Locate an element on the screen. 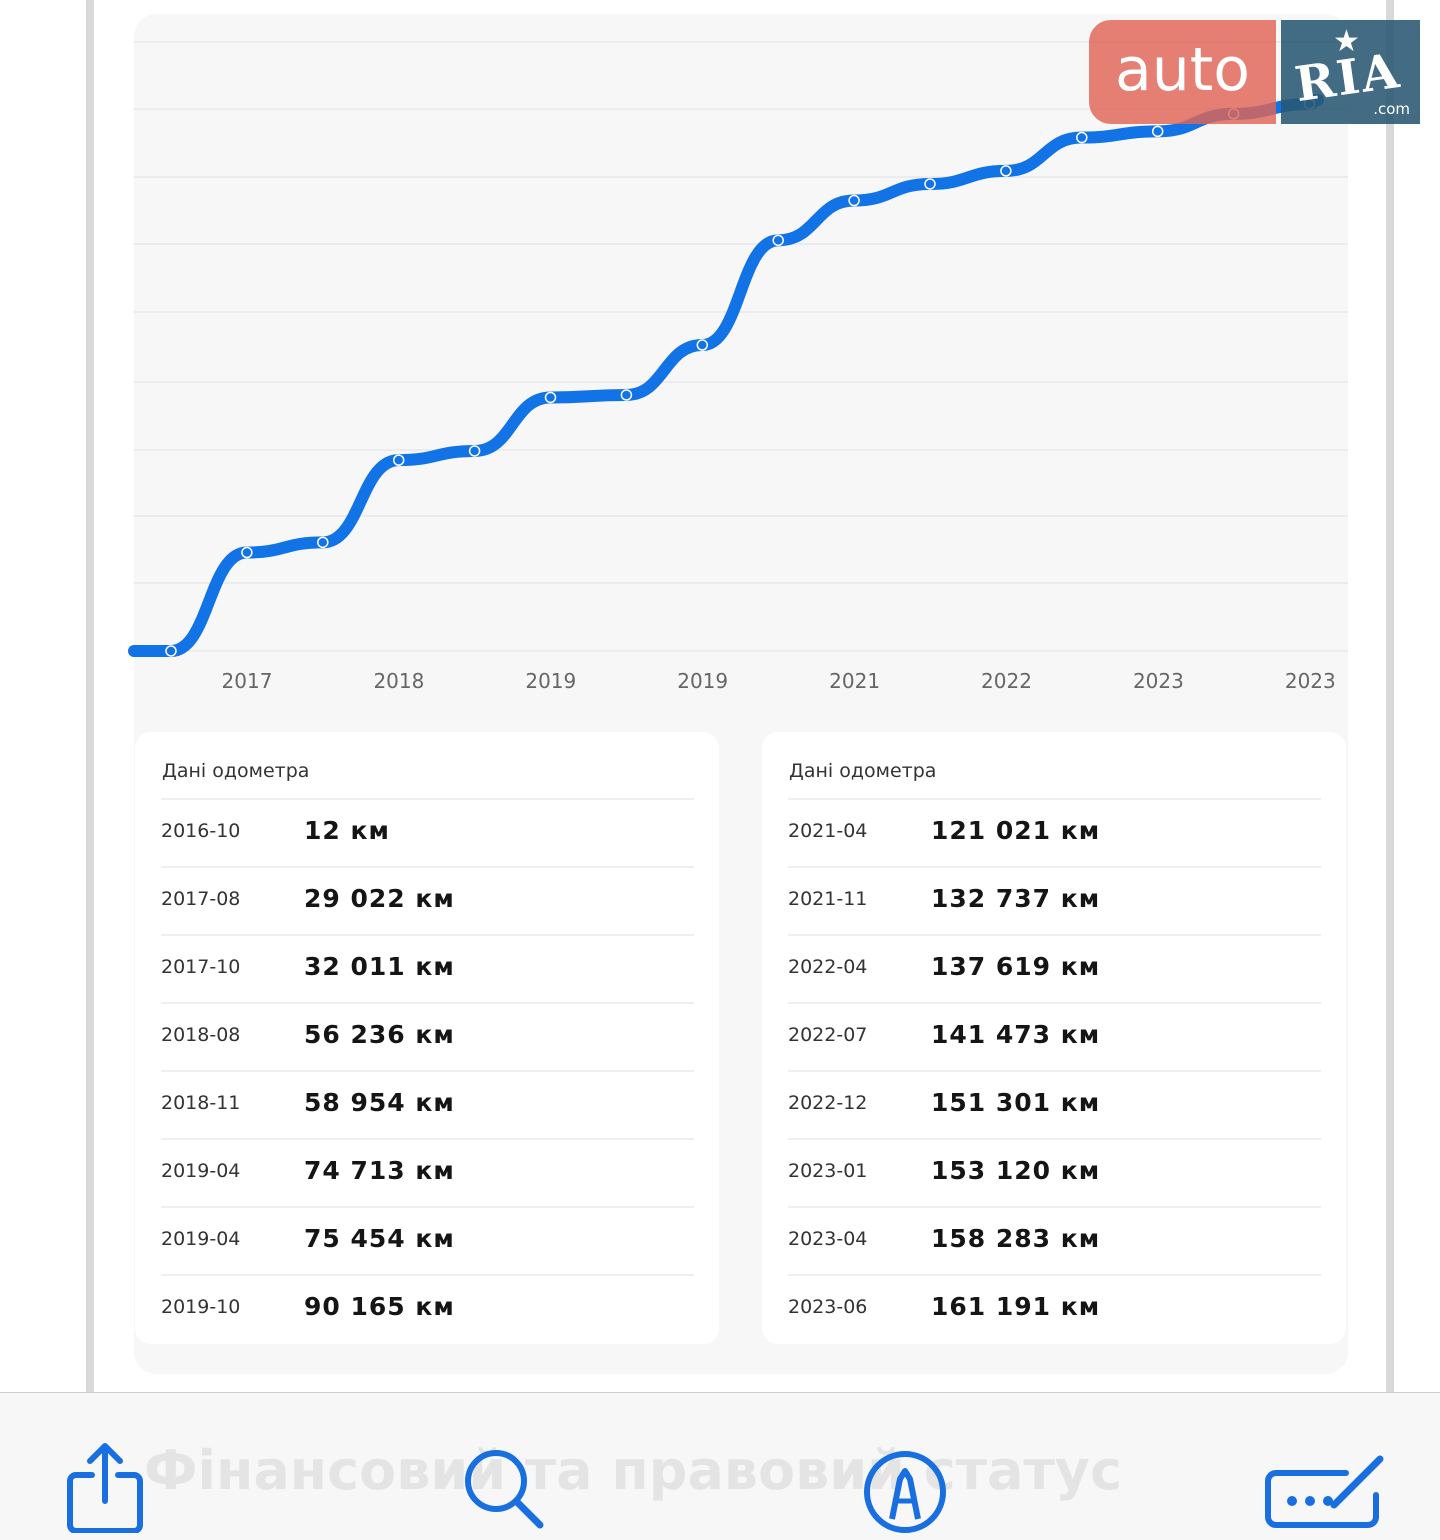 The image size is (1440, 1540). markup-icon is located at coordinates (905, 1492).